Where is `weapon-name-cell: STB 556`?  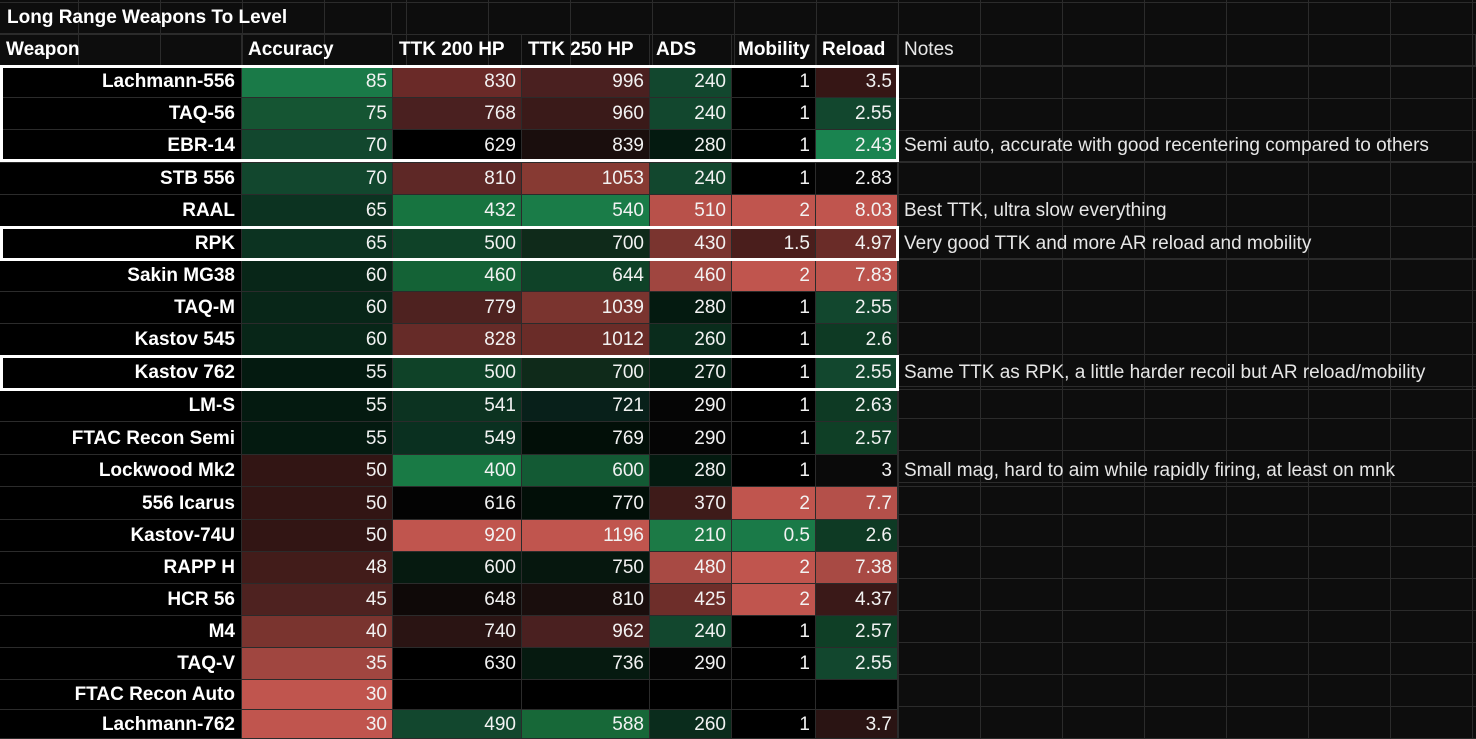 weapon-name-cell: STB 556 is located at coordinates (121, 179).